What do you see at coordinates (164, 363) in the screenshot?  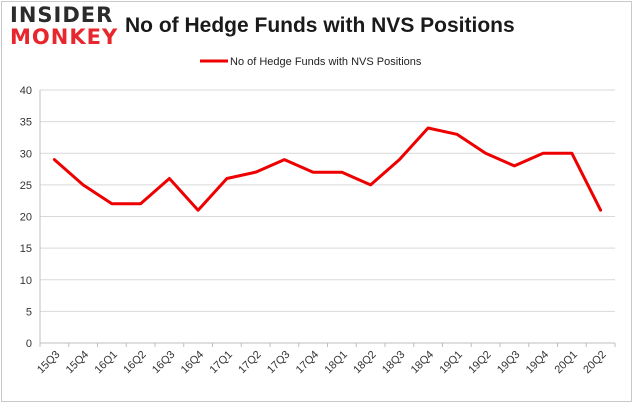 I see `x-tick-label: 16Q3` at bounding box center [164, 363].